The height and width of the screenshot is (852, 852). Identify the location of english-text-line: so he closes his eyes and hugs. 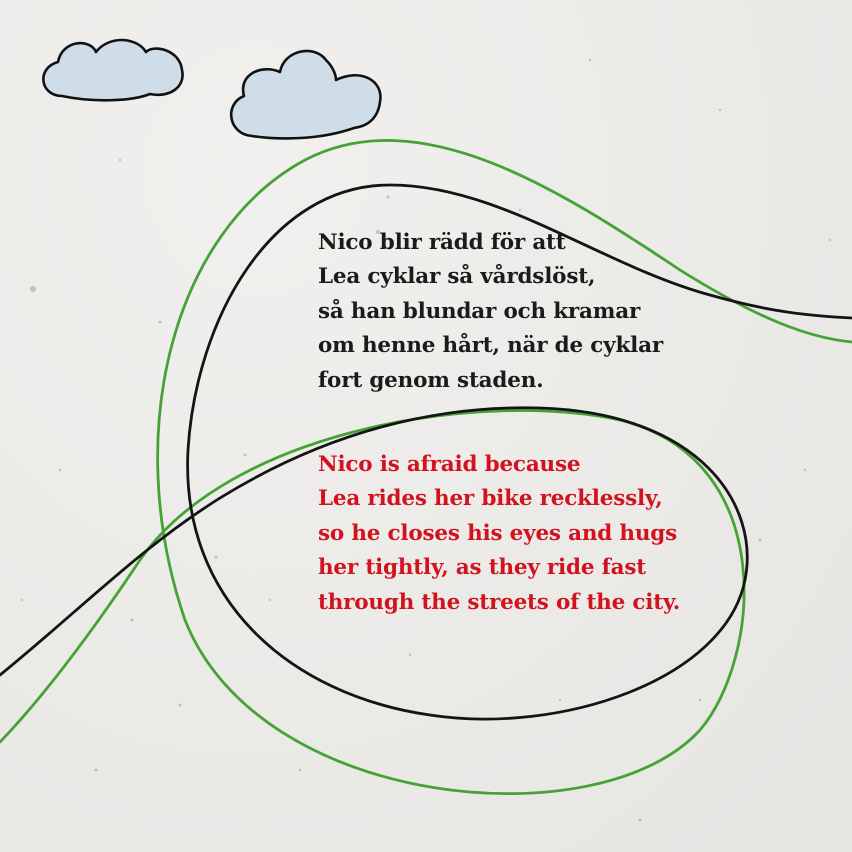
(498, 533).